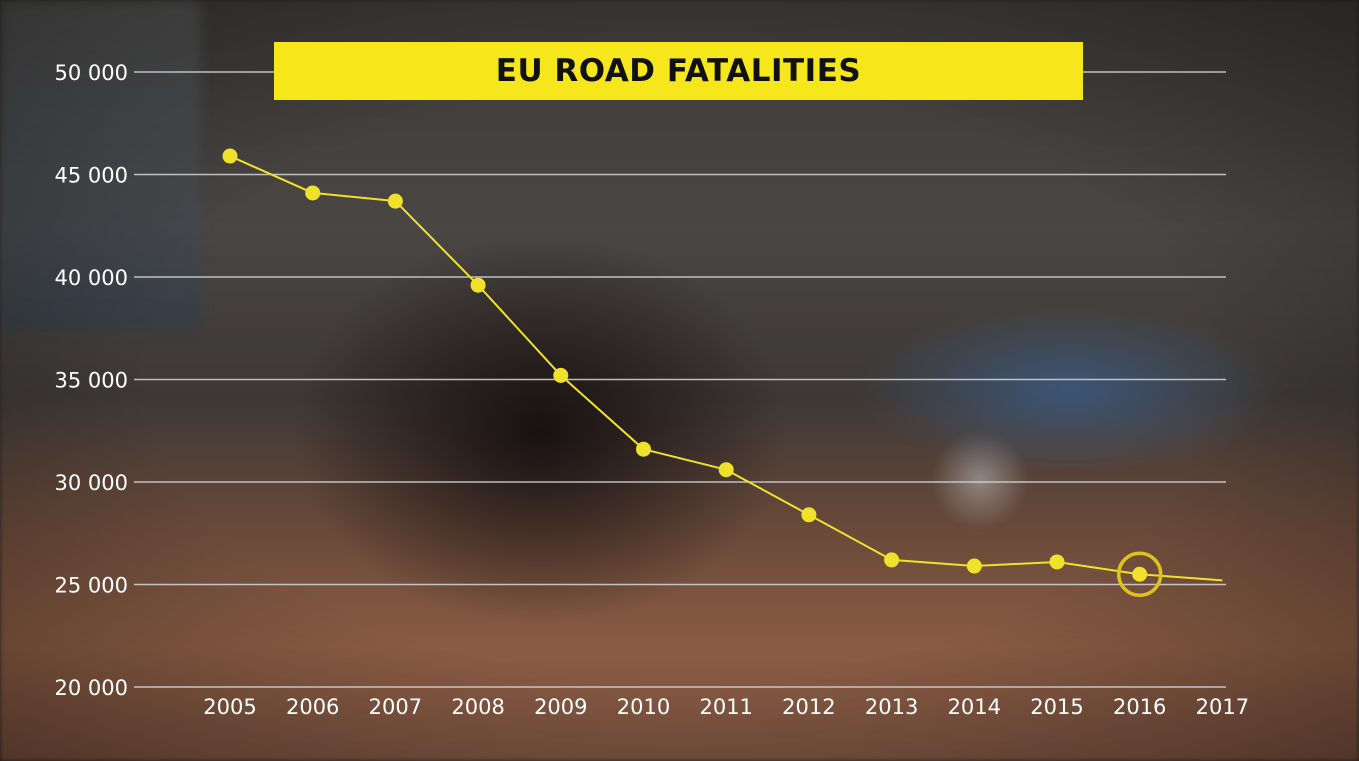 This screenshot has width=1359, height=761. I want to click on chart-title: EU ROAD FATALITIES, so click(678, 71).